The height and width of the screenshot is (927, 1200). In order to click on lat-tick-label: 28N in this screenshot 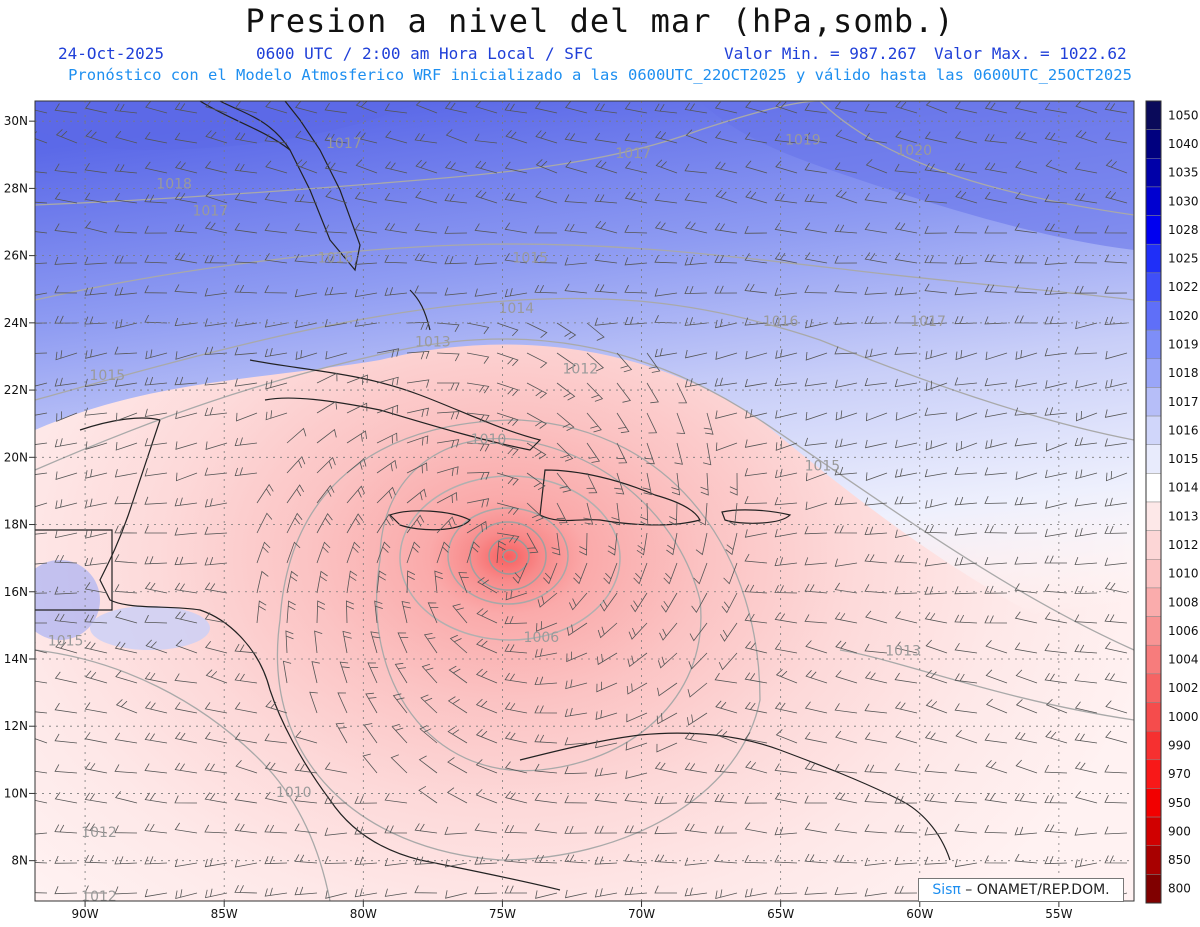, I will do `click(16, 188)`.